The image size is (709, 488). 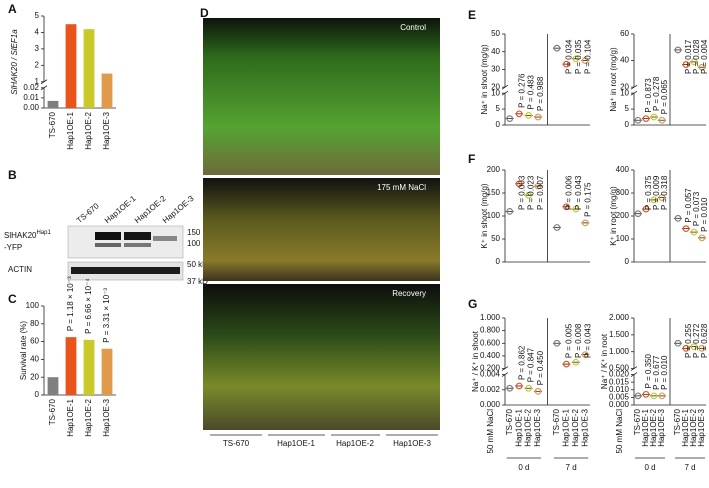 What do you see at coordinates (604, 361) in the screenshot?
I see `y-axis-label: Na⁺ / K⁺ in root` at bounding box center [604, 361].